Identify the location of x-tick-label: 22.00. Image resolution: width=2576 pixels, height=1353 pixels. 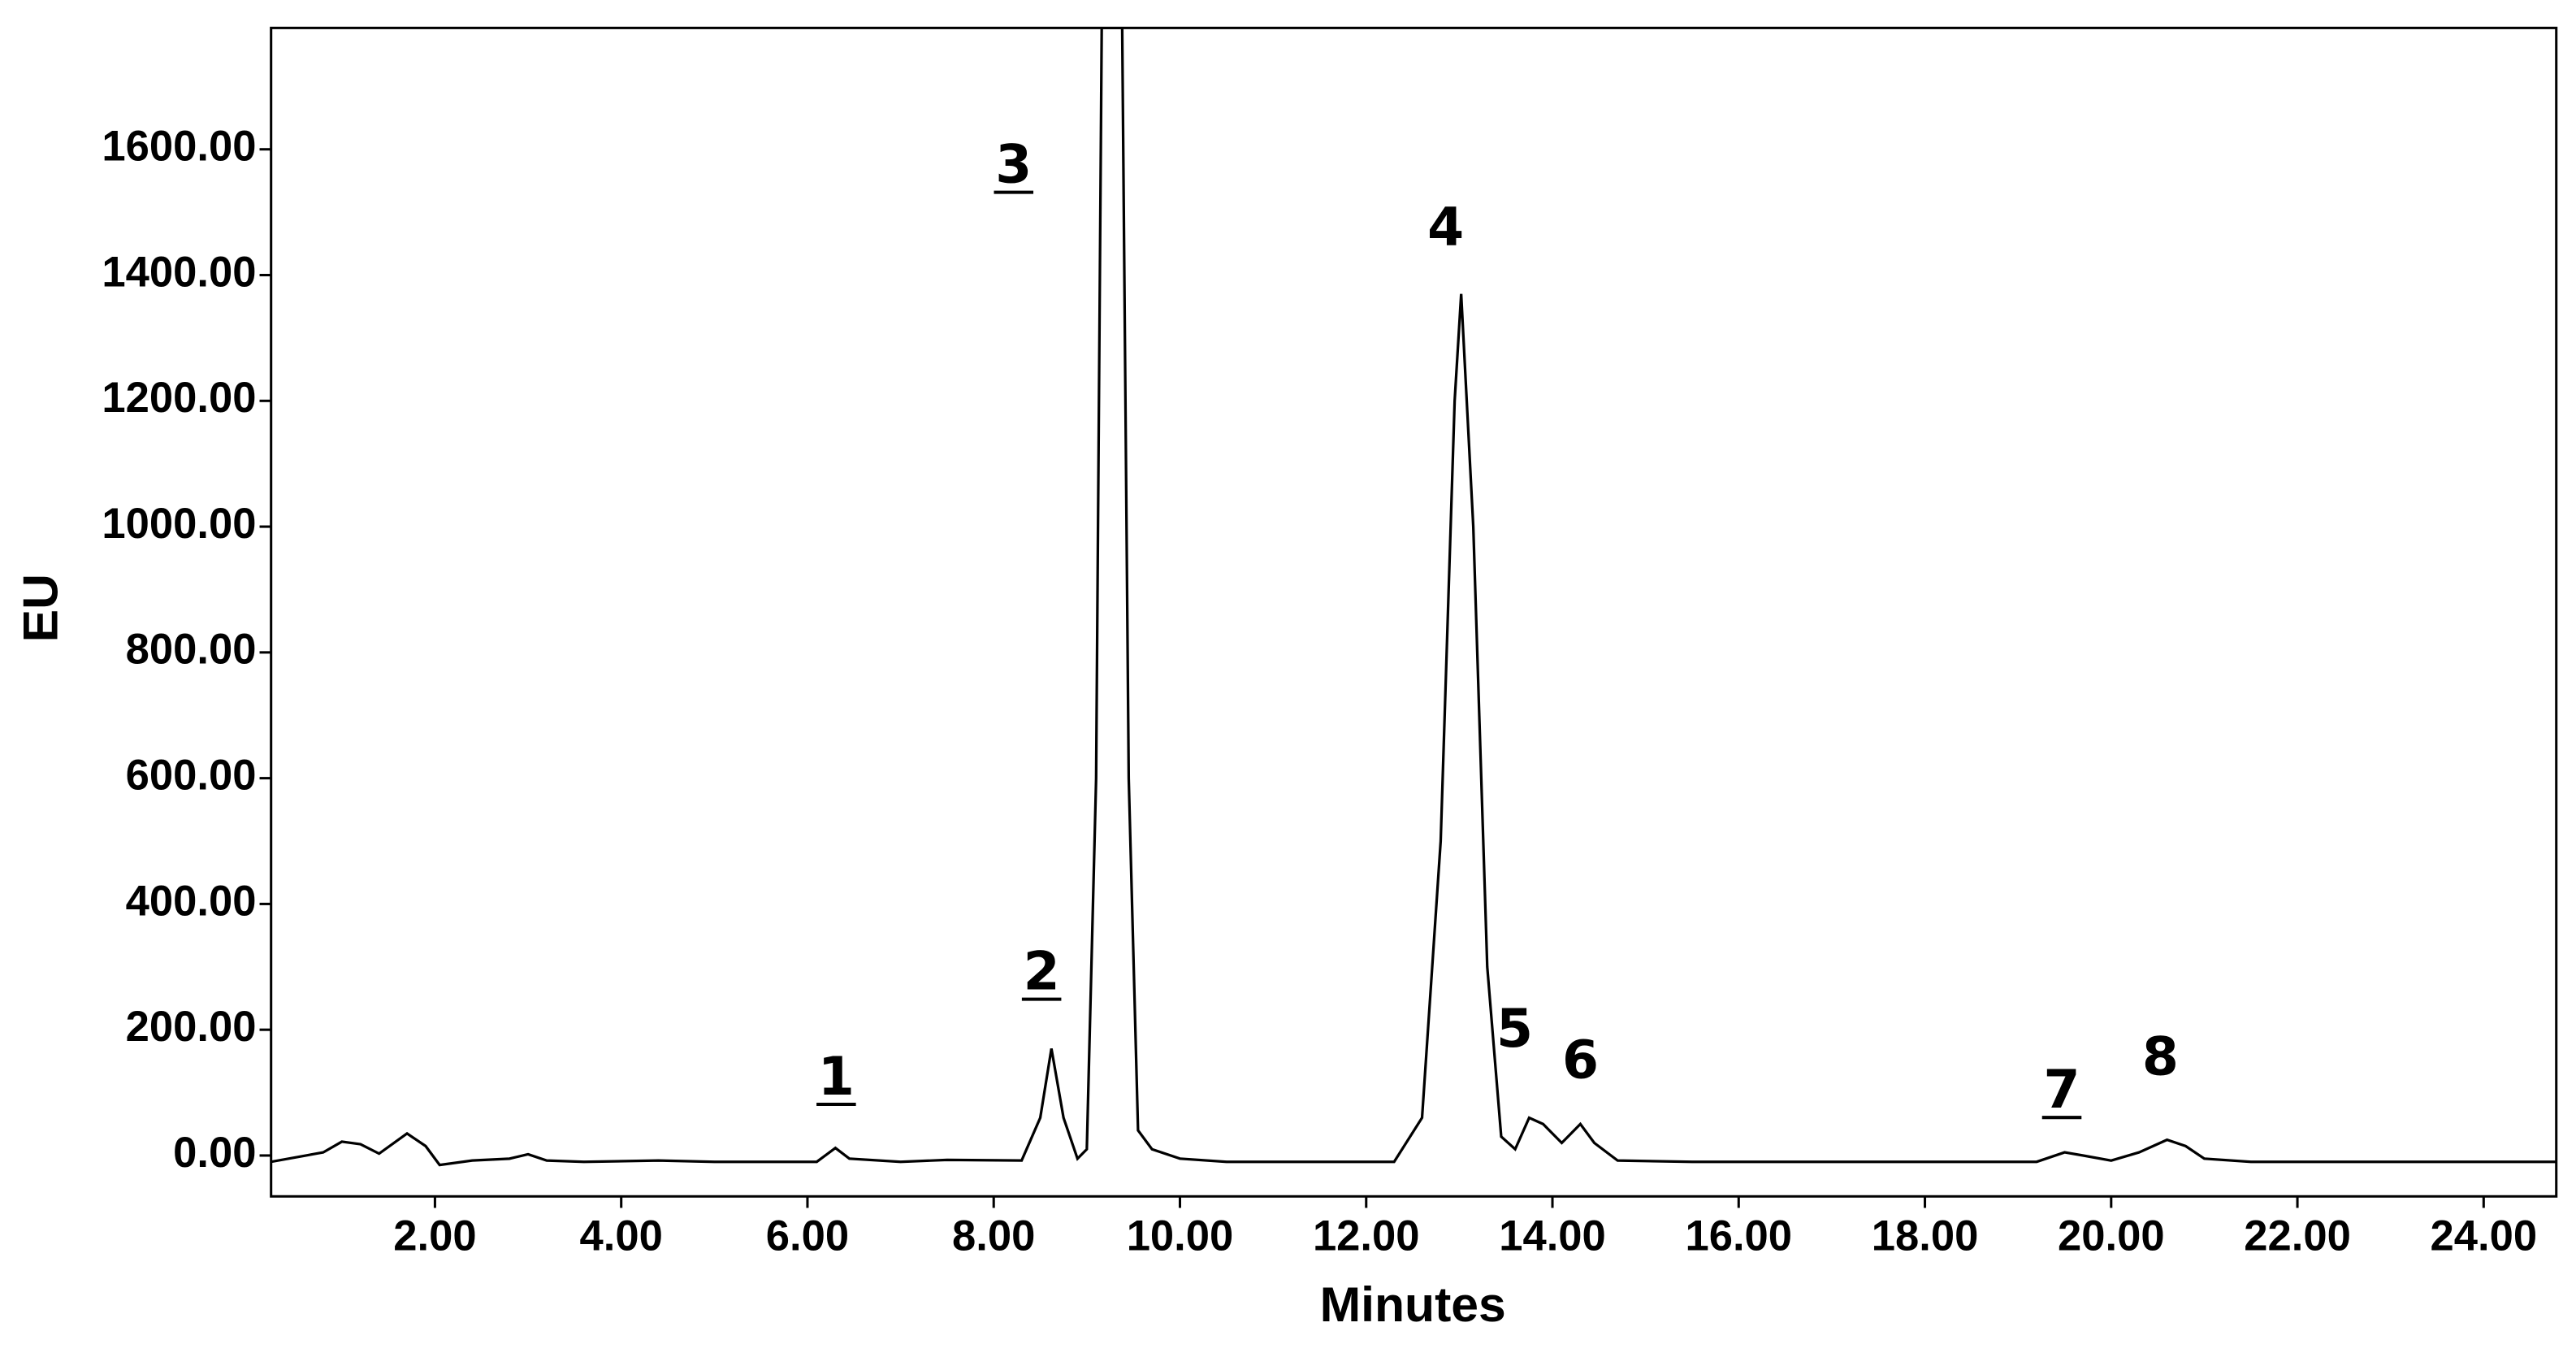
(2297, 1236).